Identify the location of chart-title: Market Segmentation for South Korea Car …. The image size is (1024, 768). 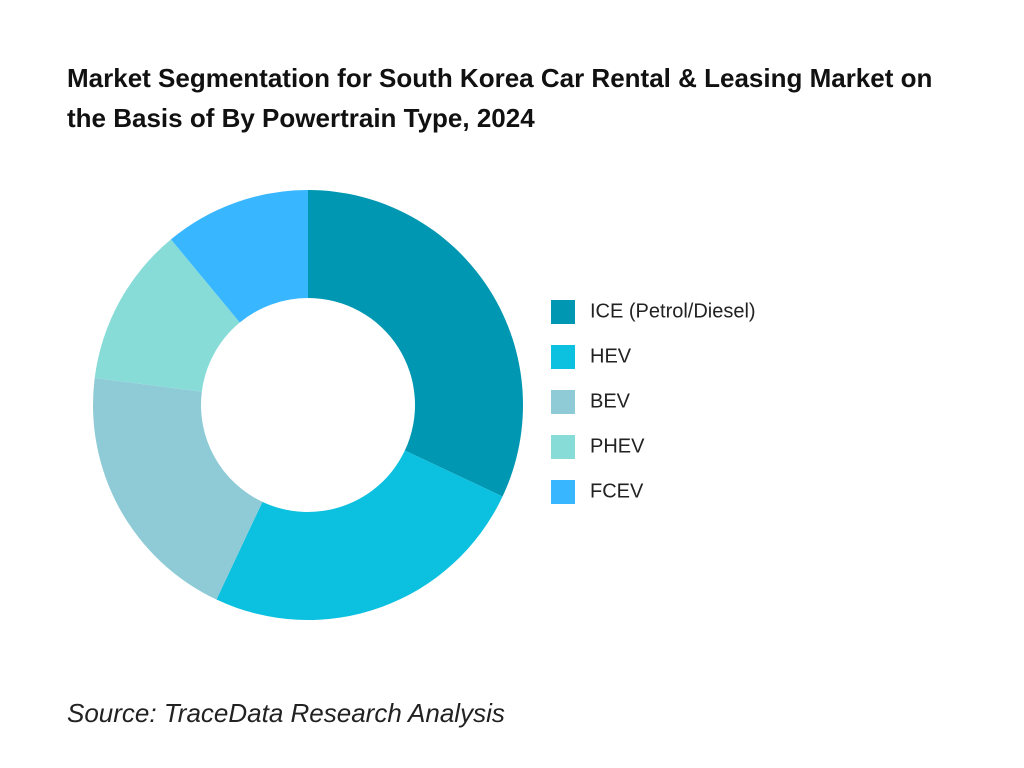
(500, 98).